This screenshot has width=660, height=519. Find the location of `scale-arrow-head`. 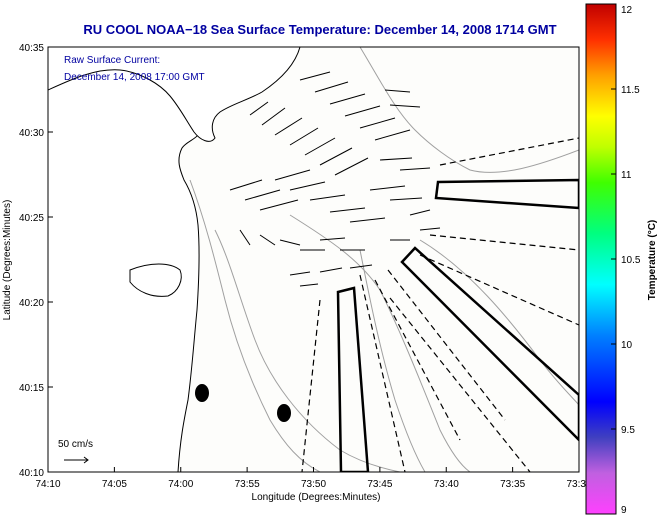

scale-arrow-head is located at coordinates (86, 460).